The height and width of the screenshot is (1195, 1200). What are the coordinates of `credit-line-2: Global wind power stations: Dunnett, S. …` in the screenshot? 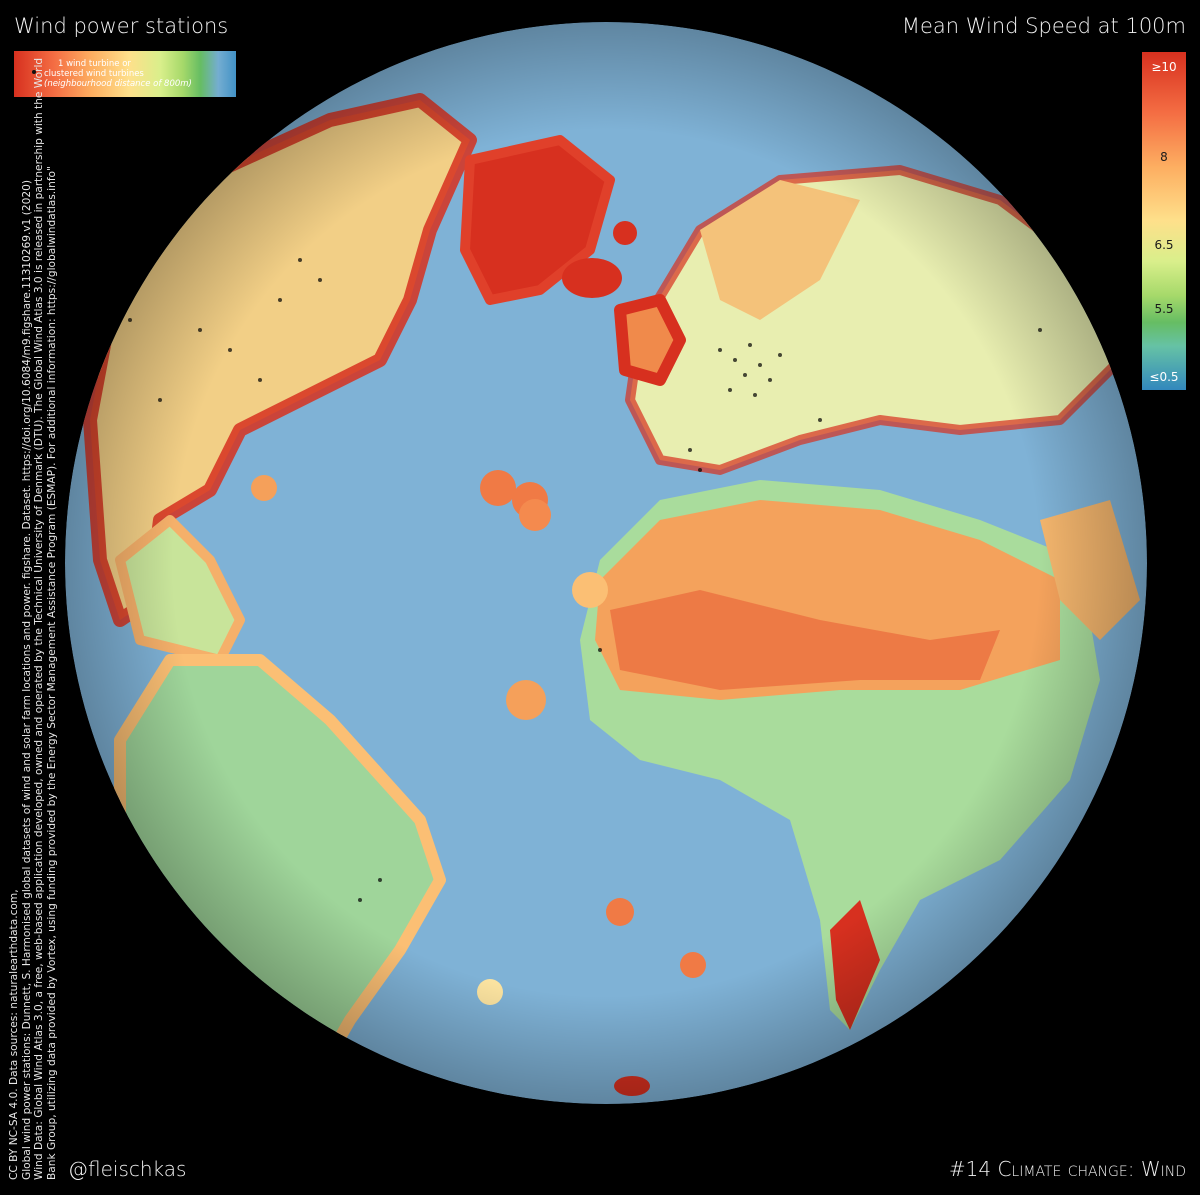 It's located at (26, 680).